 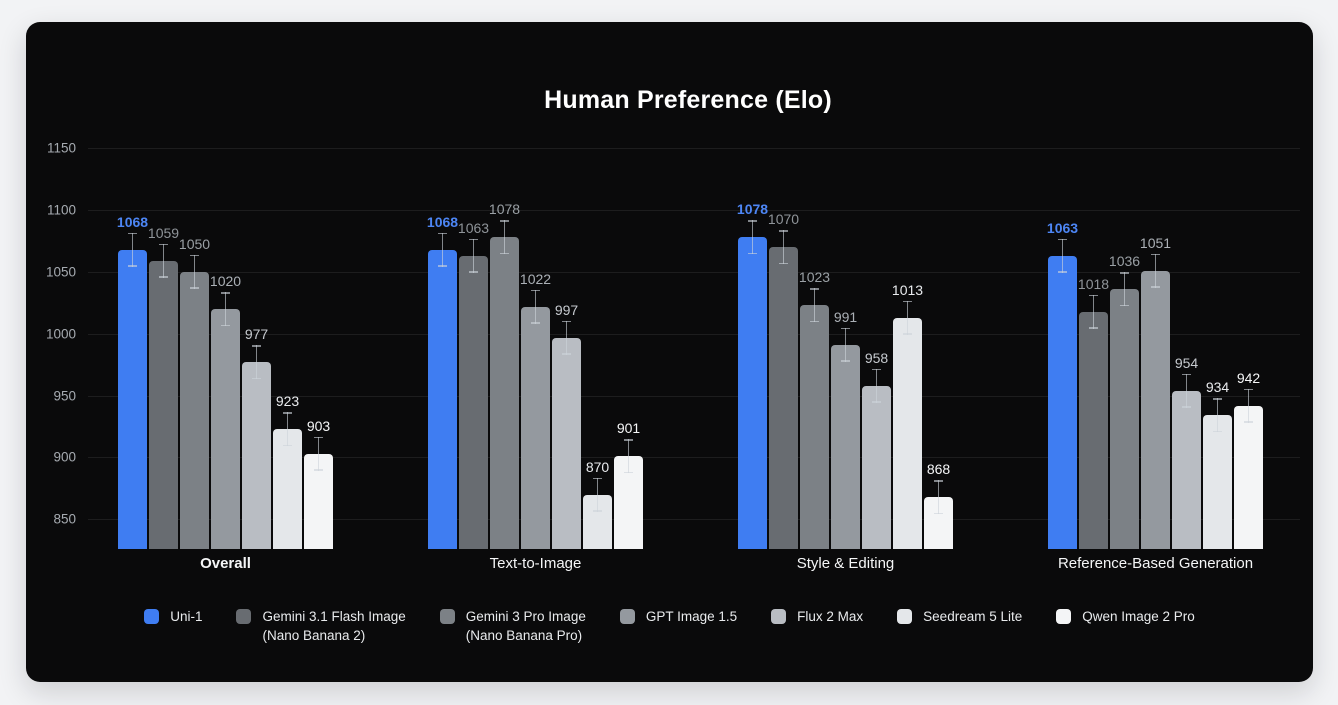 I want to click on bar-value-label: 903, so click(x=318, y=425).